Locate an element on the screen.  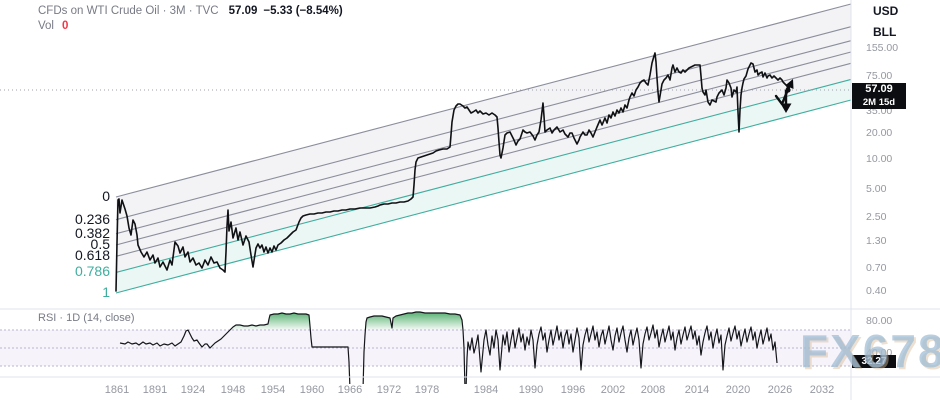
time-axis-tick-1990: 1990 is located at coordinates (531, 390).